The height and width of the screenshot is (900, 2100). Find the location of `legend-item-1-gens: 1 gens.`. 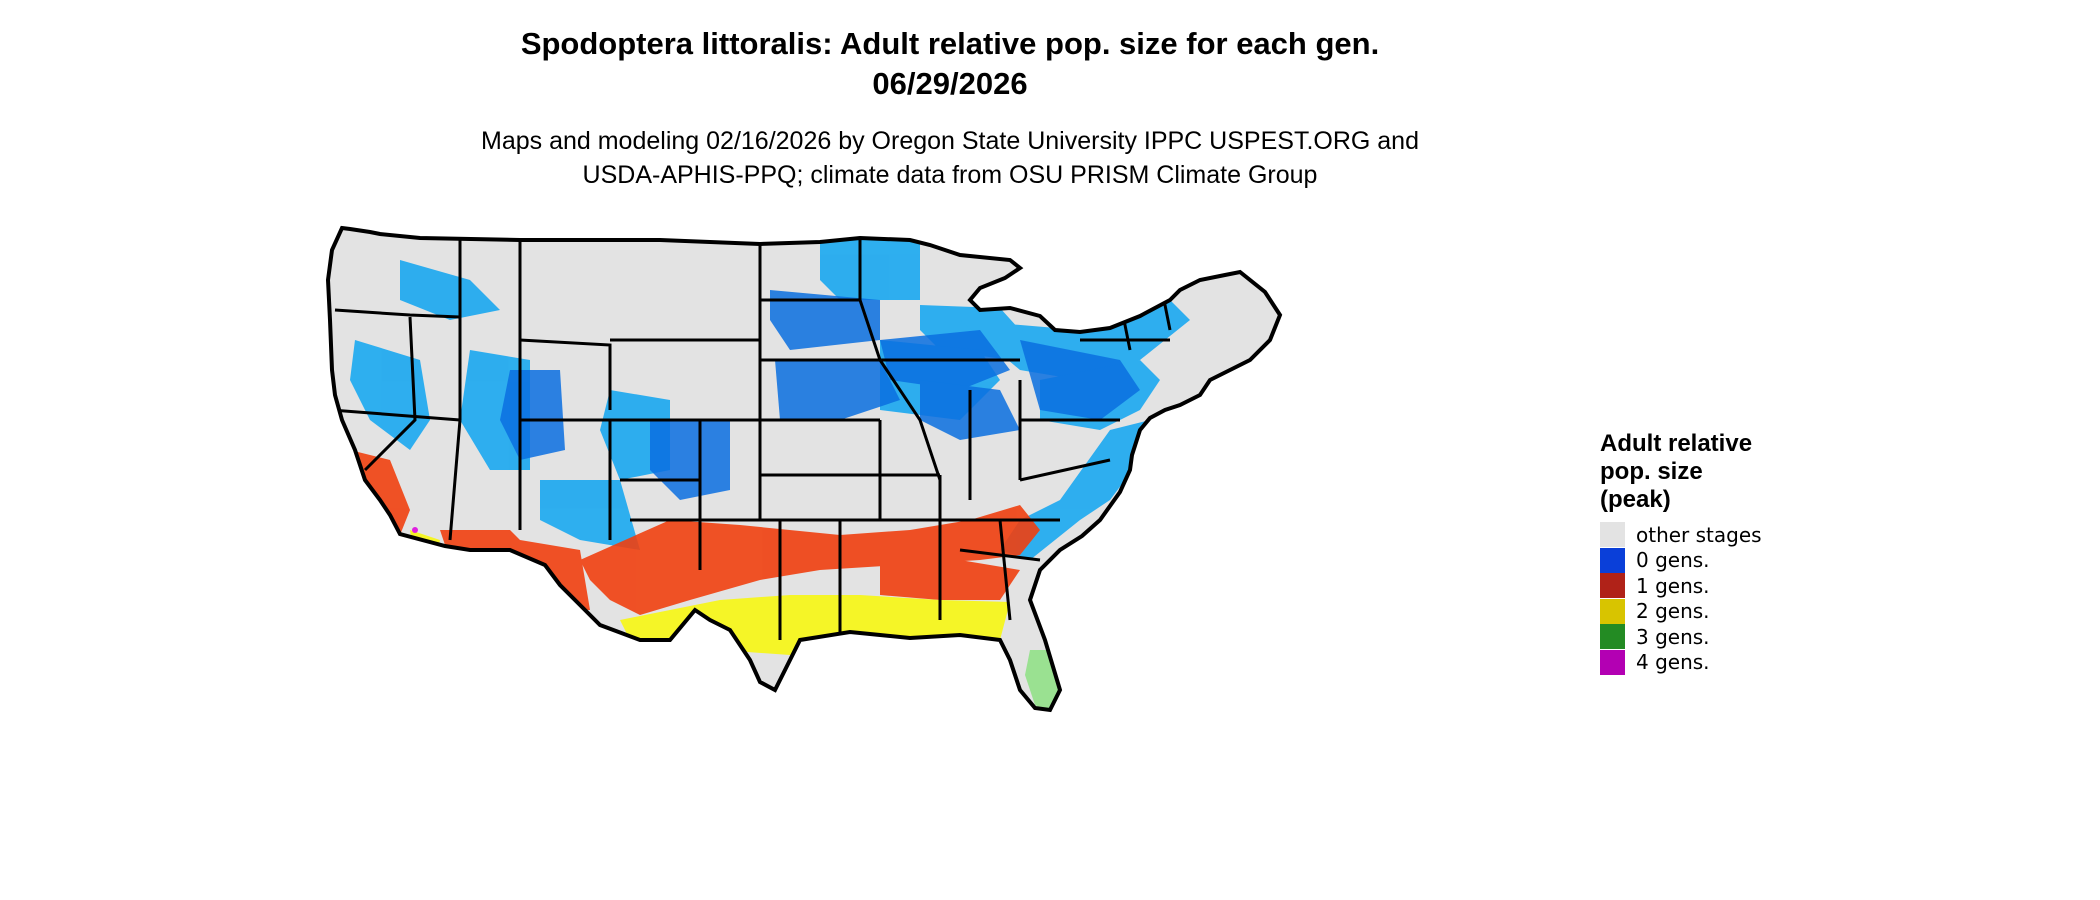

legend-item-1-gens: 1 gens. is located at coordinates (1681, 586).